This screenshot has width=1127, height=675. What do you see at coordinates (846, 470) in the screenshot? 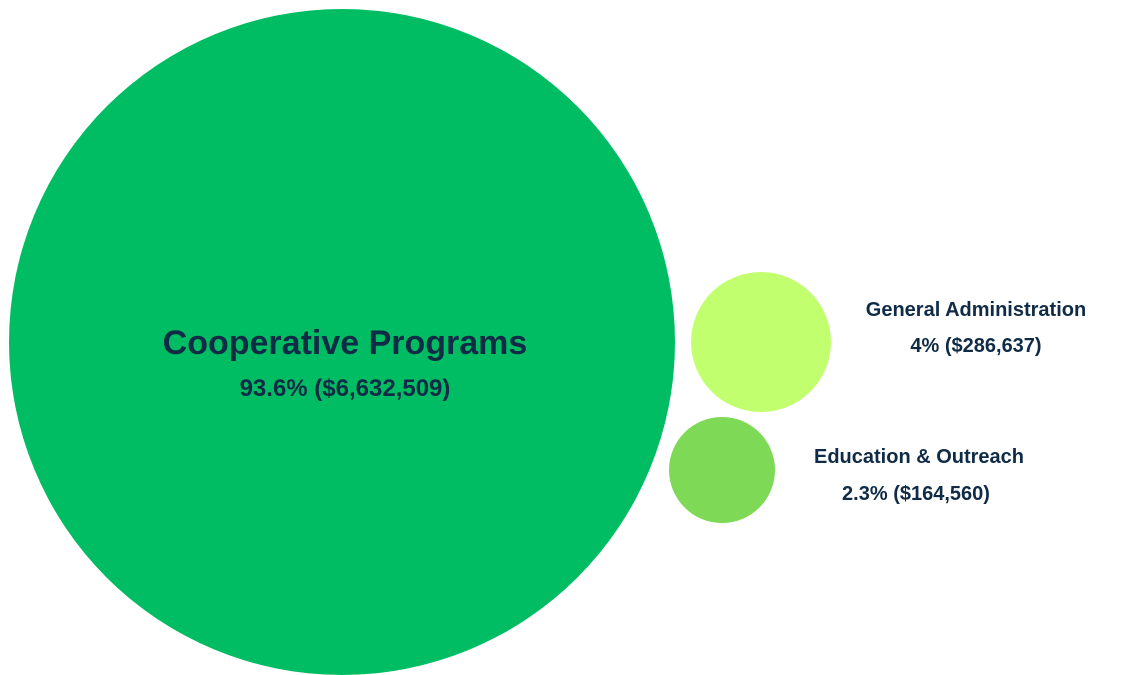
I see `bubble-education-outreach-group: Education & Outreach 2.3% ($164,560)` at bounding box center [846, 470].